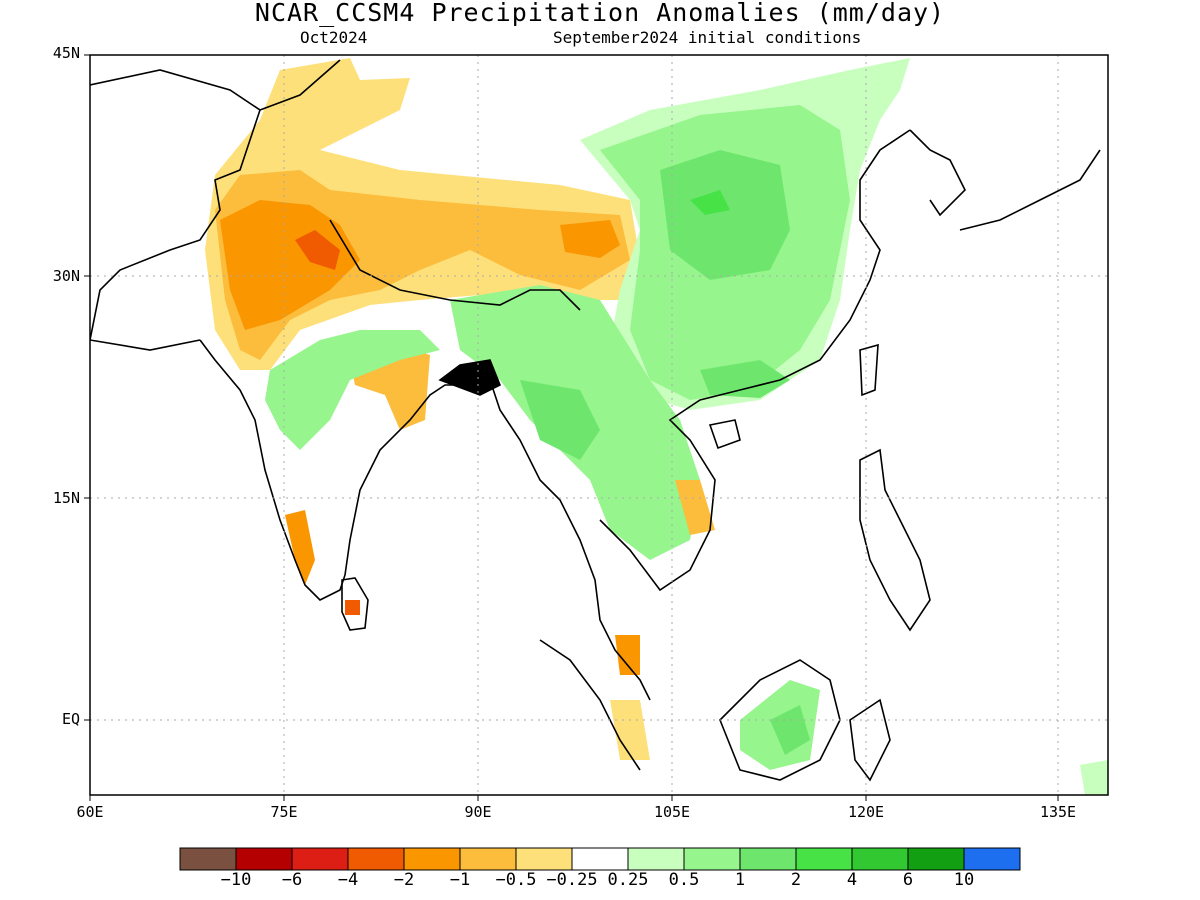 Image resolution: width=1200 pixels, height=900 pixels. What do you see at coordinates (1094, 777) in the screenshot?
I see `wet-new-guinea` at bounding box center [1094, 777].